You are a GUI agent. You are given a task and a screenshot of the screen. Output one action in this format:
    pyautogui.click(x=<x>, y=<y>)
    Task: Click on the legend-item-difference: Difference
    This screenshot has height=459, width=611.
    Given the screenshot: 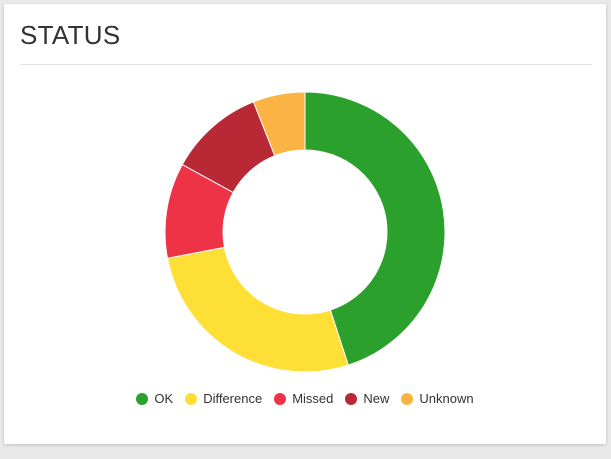 What is the action you would take?
    pyautogui.click(x=223, y=398)
    